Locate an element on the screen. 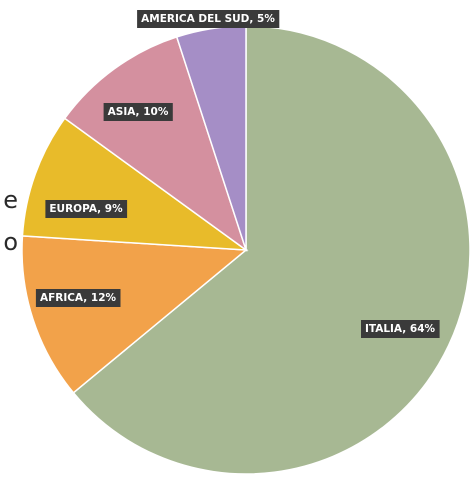  data-label-text: ITALIA, 64% is located at coordinates (400, 329).